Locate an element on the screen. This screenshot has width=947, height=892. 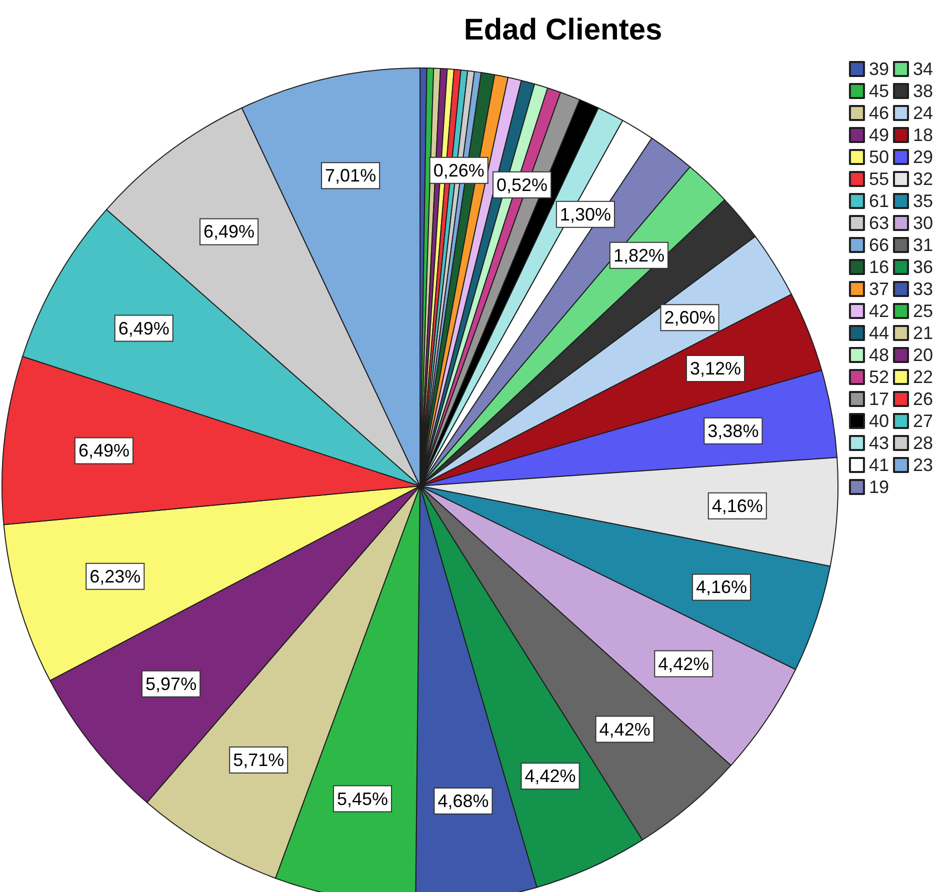
legend-label: 40 is located at coordinates (878, 421).